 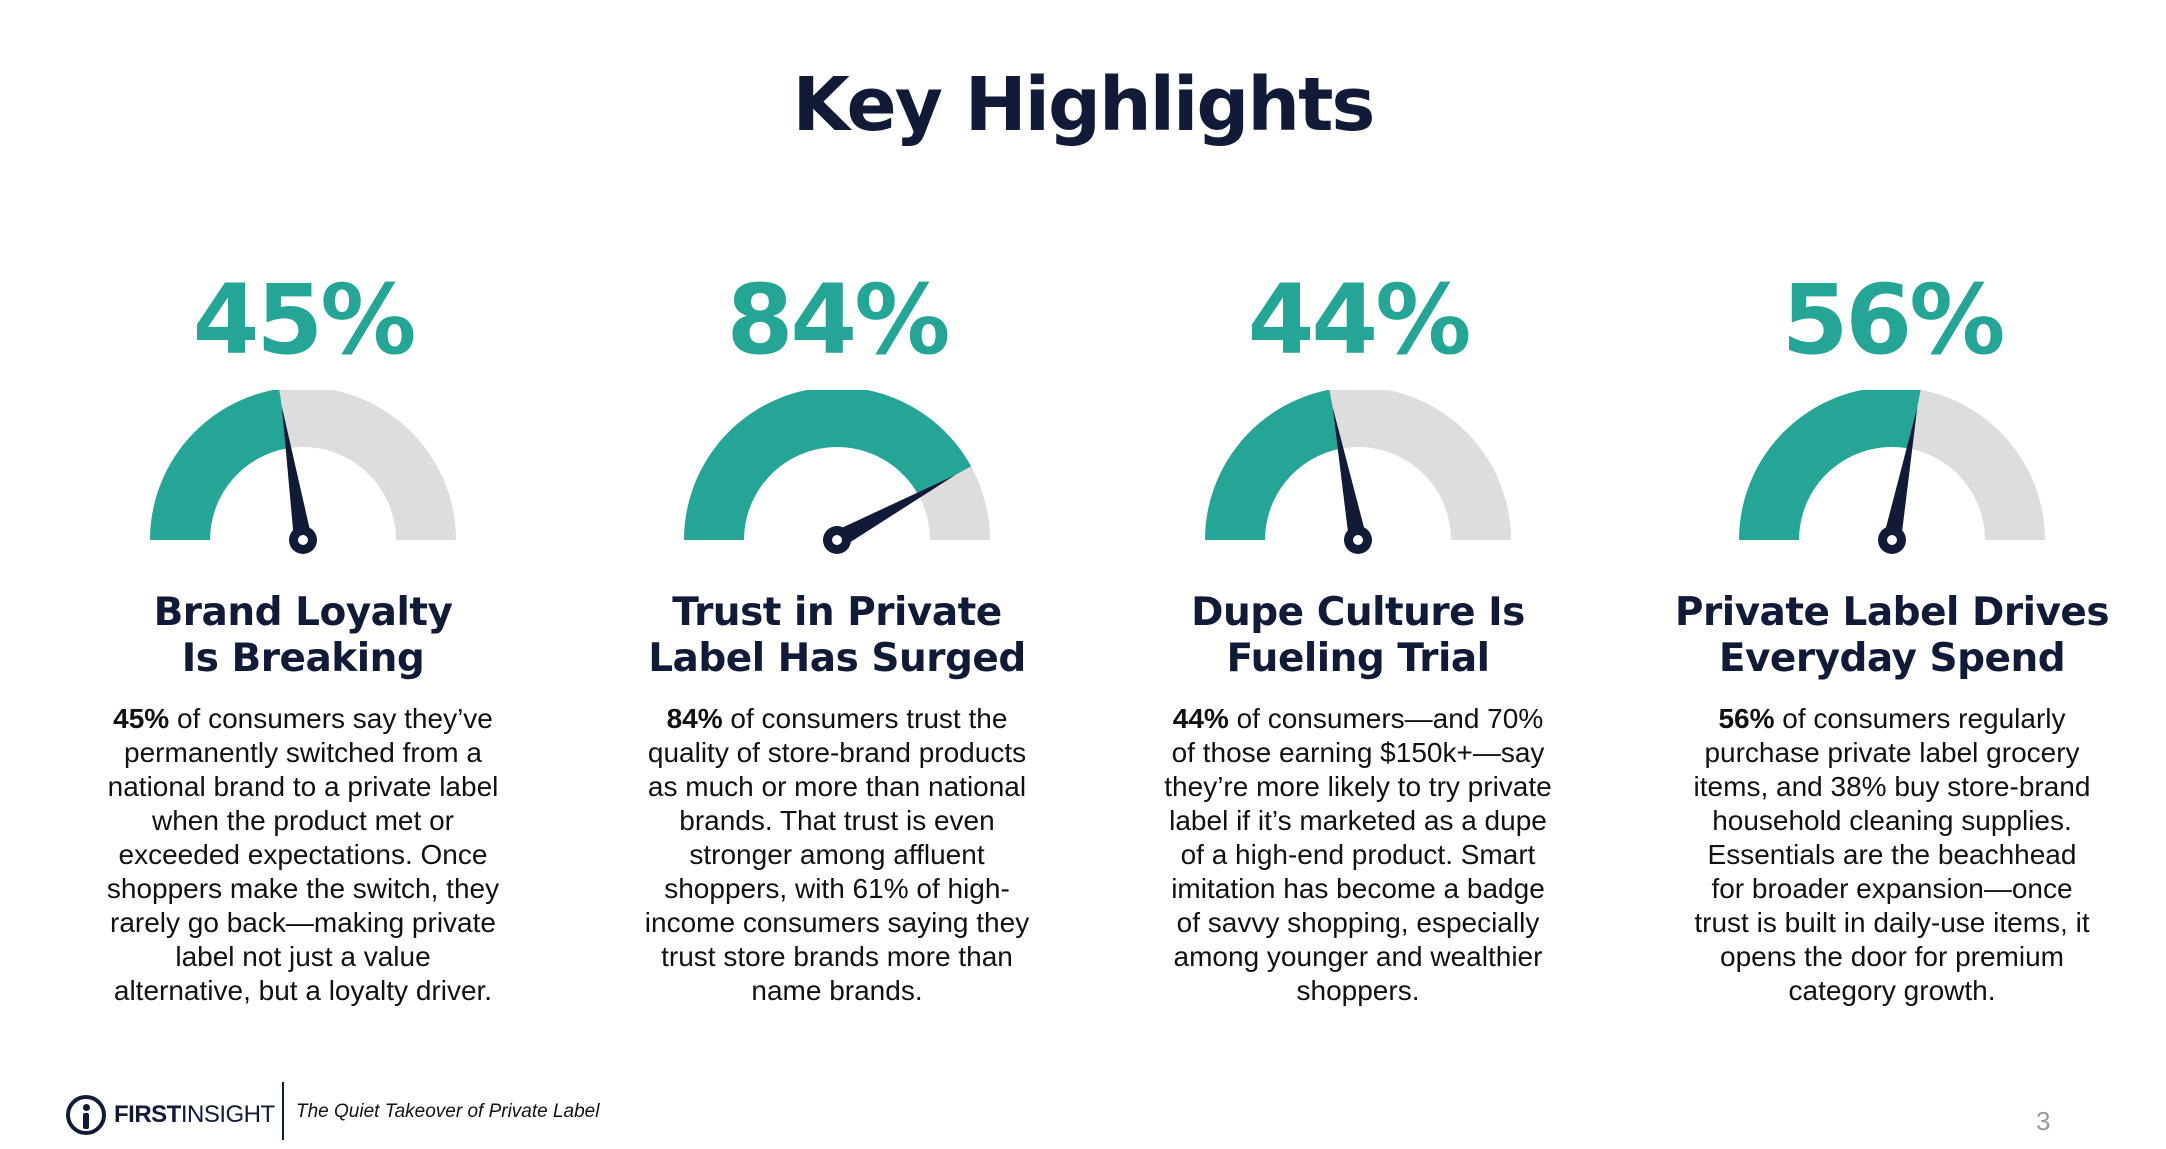 I want to click on card-heading-line2: Fueling Trial, so click(x=1358, y=658).